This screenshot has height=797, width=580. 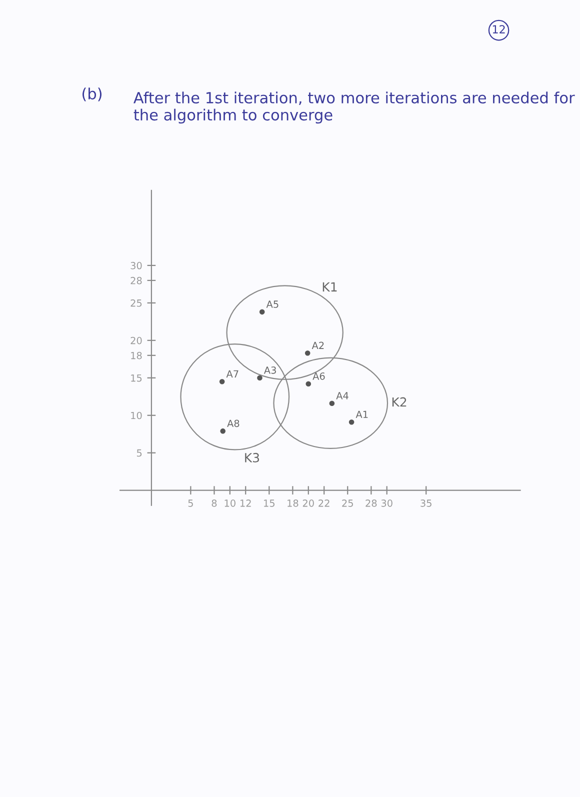 What do you see at coordinates (318, 376) in the screenshot?
I see `annotation: A6` at bounding box center [318, 376].